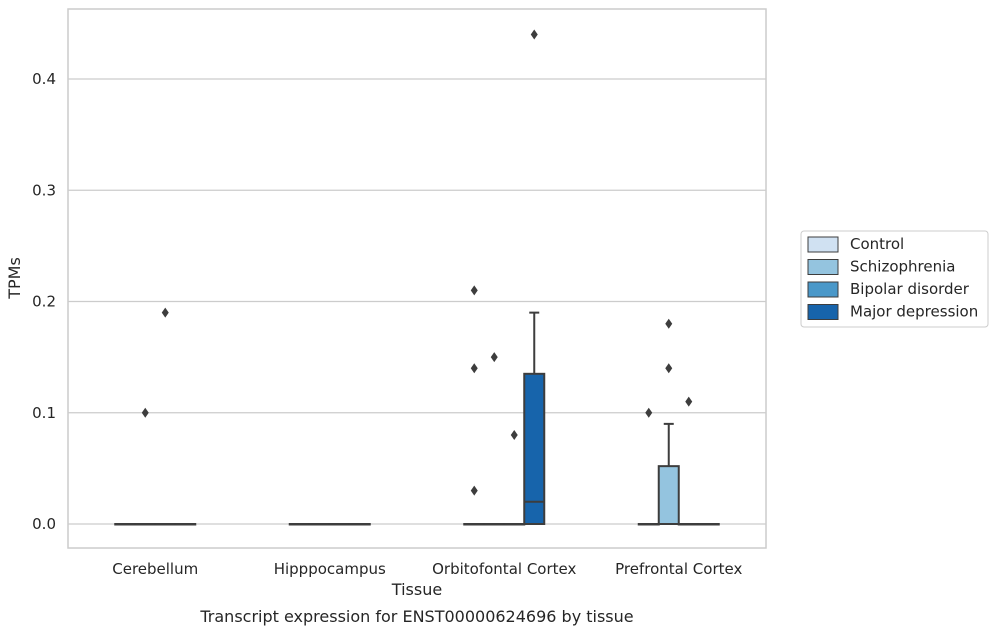 Image resolution: width=997 pixels, height=634 pixels. What do you see at coordinates (504, 569) in the screenshot?
I see `x-tick-label: Orbitofontal Cortex` at bounding box center [504, 569].